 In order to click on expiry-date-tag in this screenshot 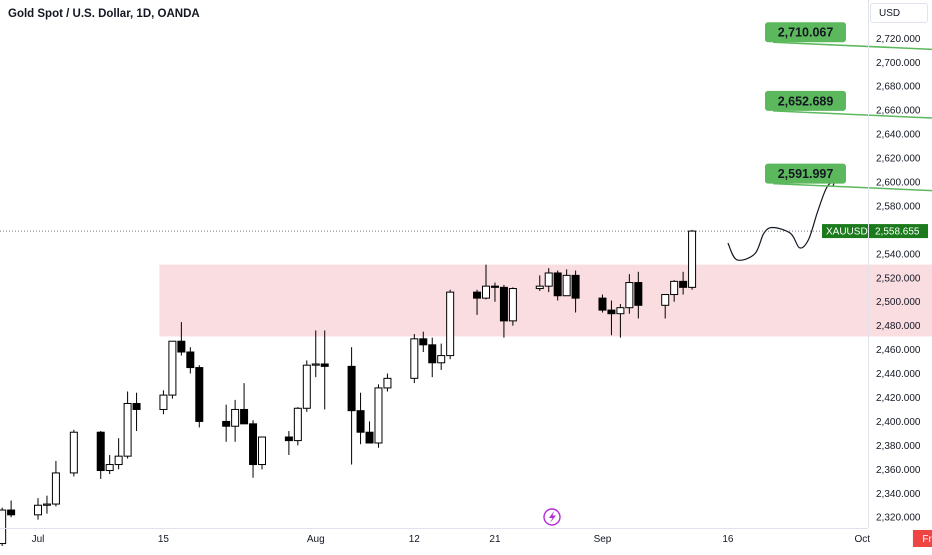, I will do `click(922, 538)`.